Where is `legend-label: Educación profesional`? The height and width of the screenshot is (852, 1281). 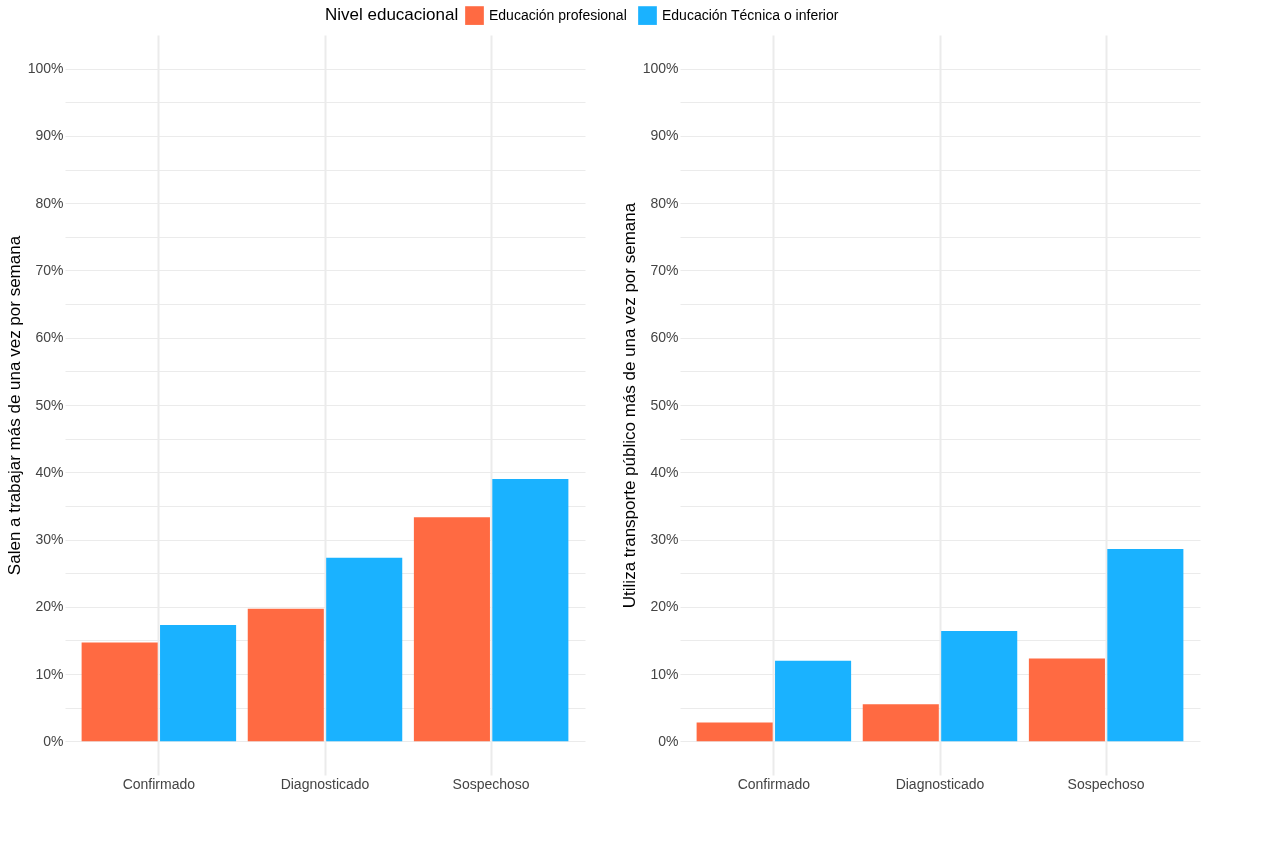 legend-label: Educación profesional is located at coordinates (558, 14).